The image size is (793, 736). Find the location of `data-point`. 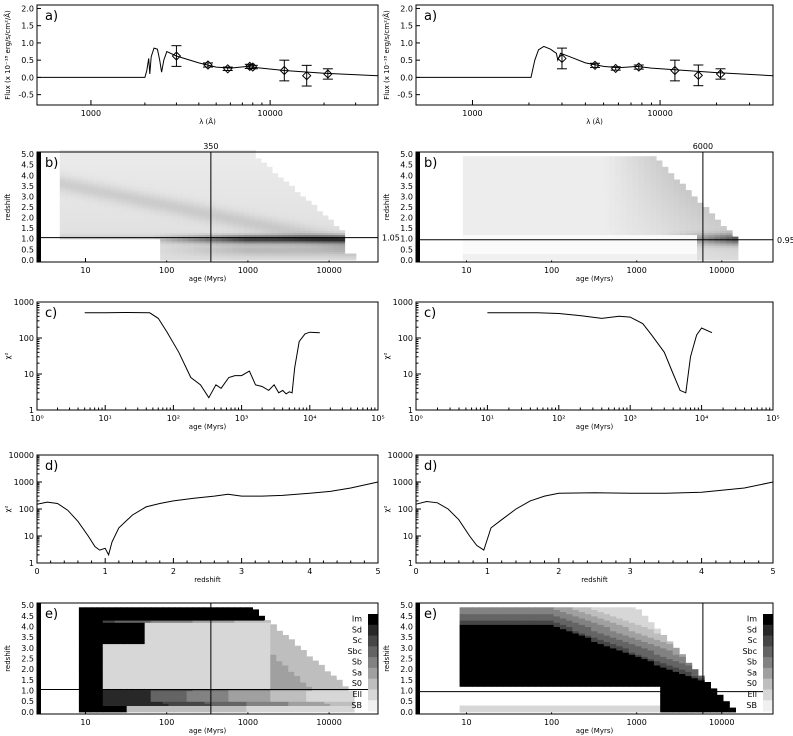

data-point is located at coordinates (698, 75).